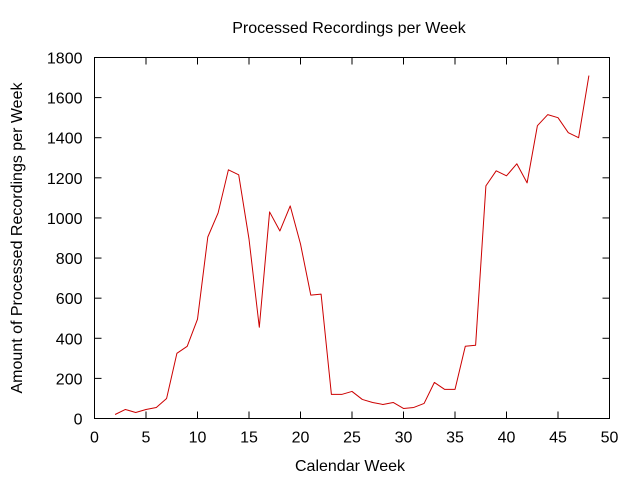 The height and width of the screenshot is (480, 640). Describe the element at coordinates (94, 438) in the screenshot. I see `x-tick-label: 0` at that location.